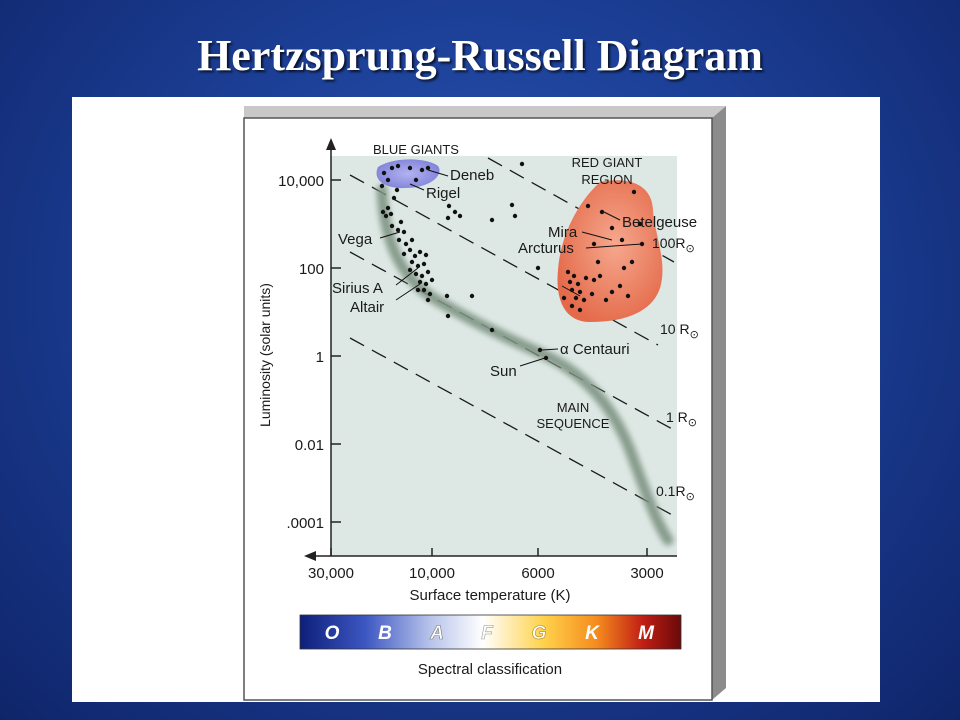 The image size is (960, 720). I want to click on spectral-label: Spectral classification, so click(490, 669).